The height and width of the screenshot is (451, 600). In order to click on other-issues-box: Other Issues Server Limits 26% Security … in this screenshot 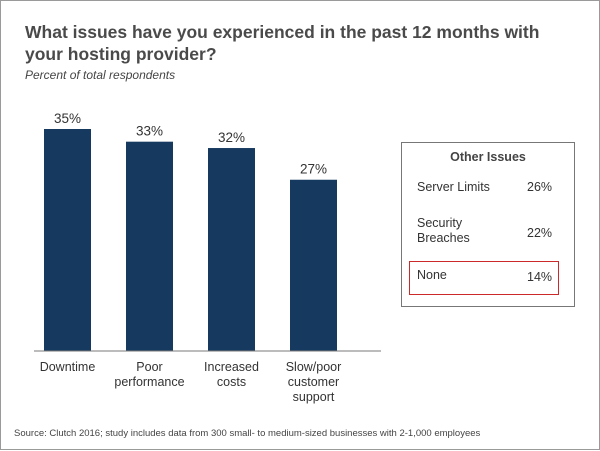, I will do `click(488, 224)`.